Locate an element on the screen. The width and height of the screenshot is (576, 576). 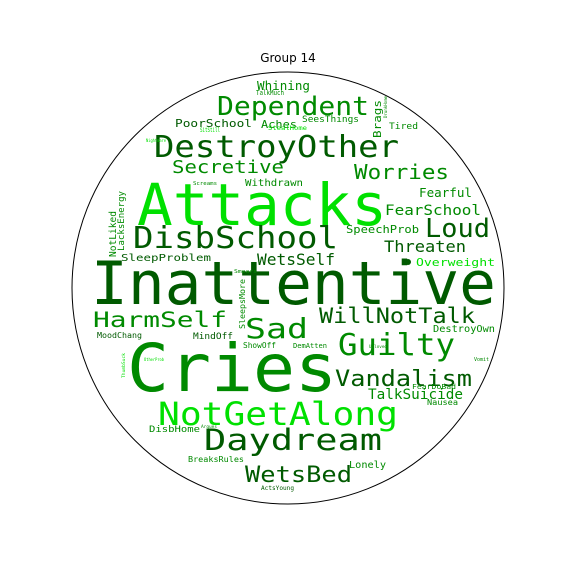
cloud-word: Lonely is located at coordinates (367, 465).